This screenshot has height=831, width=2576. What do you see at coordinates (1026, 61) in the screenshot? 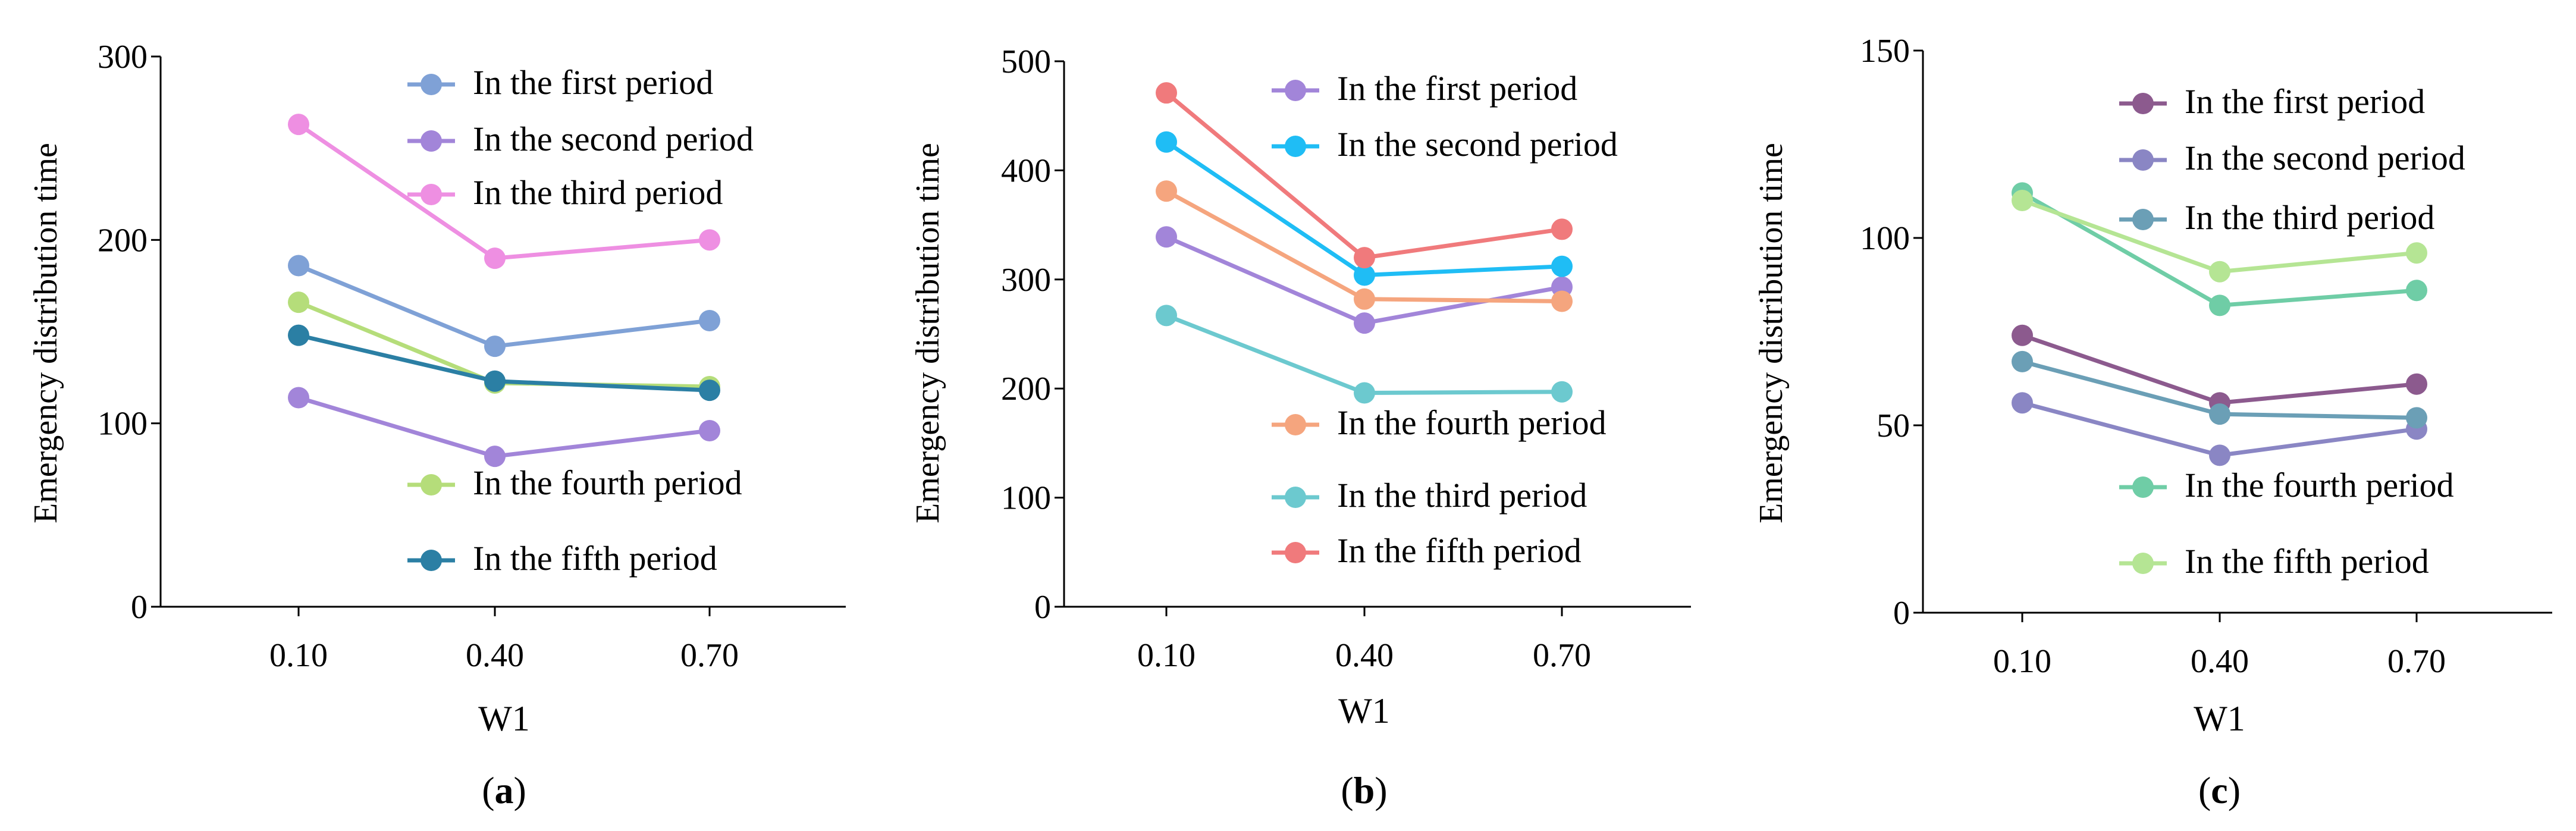
I see `y-tick-label: 500` at bounding box center [1026, 61].